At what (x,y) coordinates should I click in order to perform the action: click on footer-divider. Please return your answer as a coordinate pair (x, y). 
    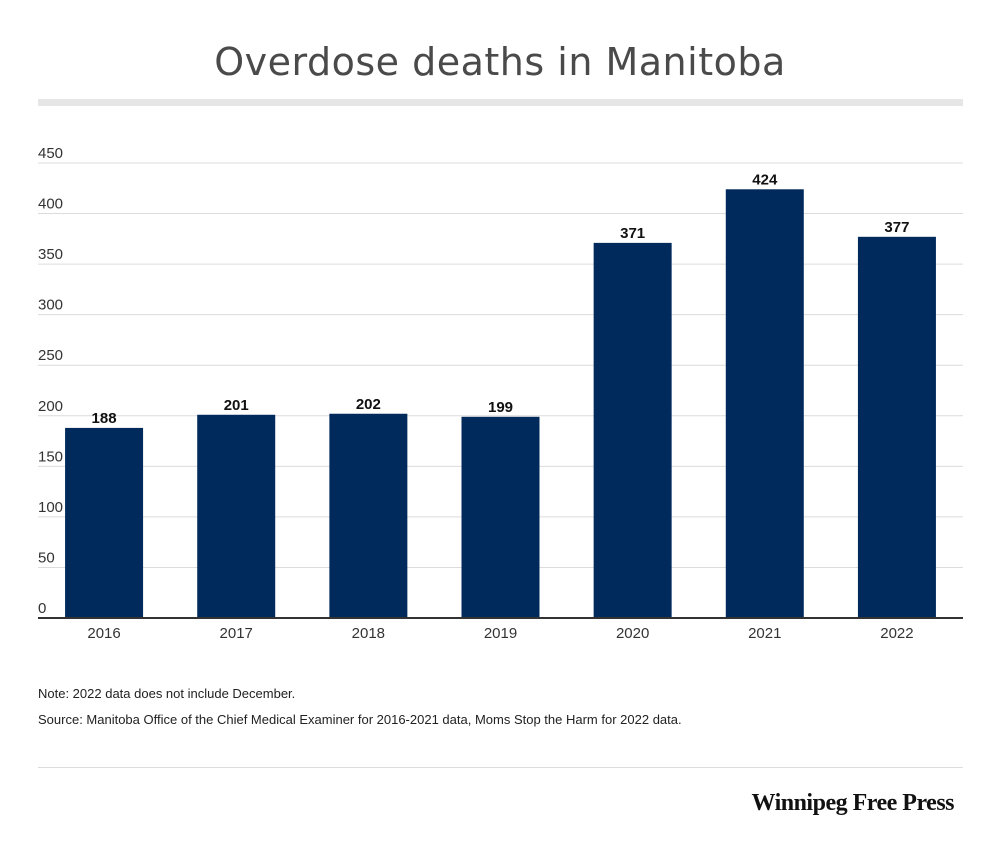
    Looking at the image, I should click on (500, 767).